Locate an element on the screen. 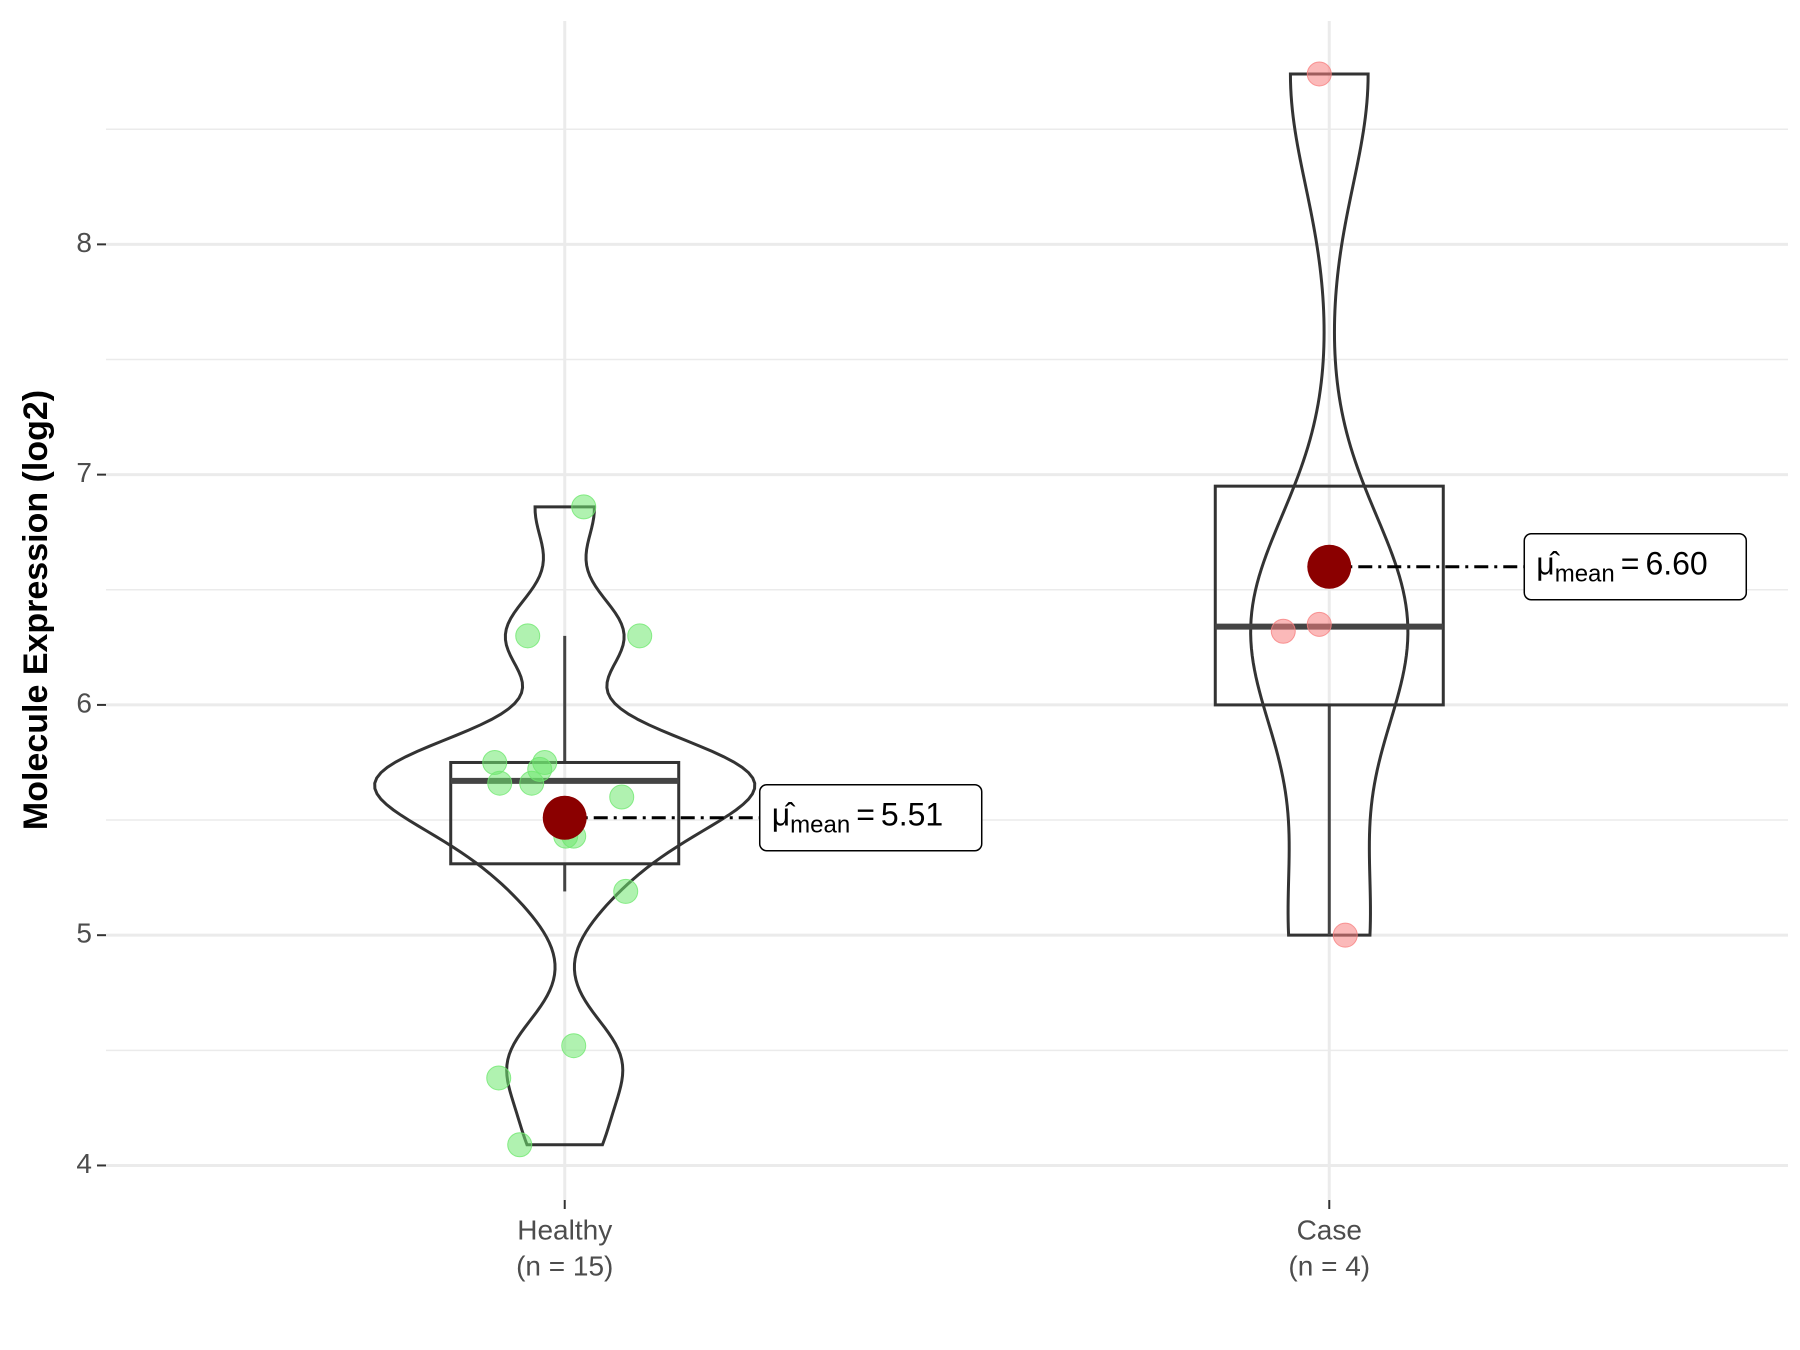  y-tick-label: 4 is located at coordinates (84, 1163).